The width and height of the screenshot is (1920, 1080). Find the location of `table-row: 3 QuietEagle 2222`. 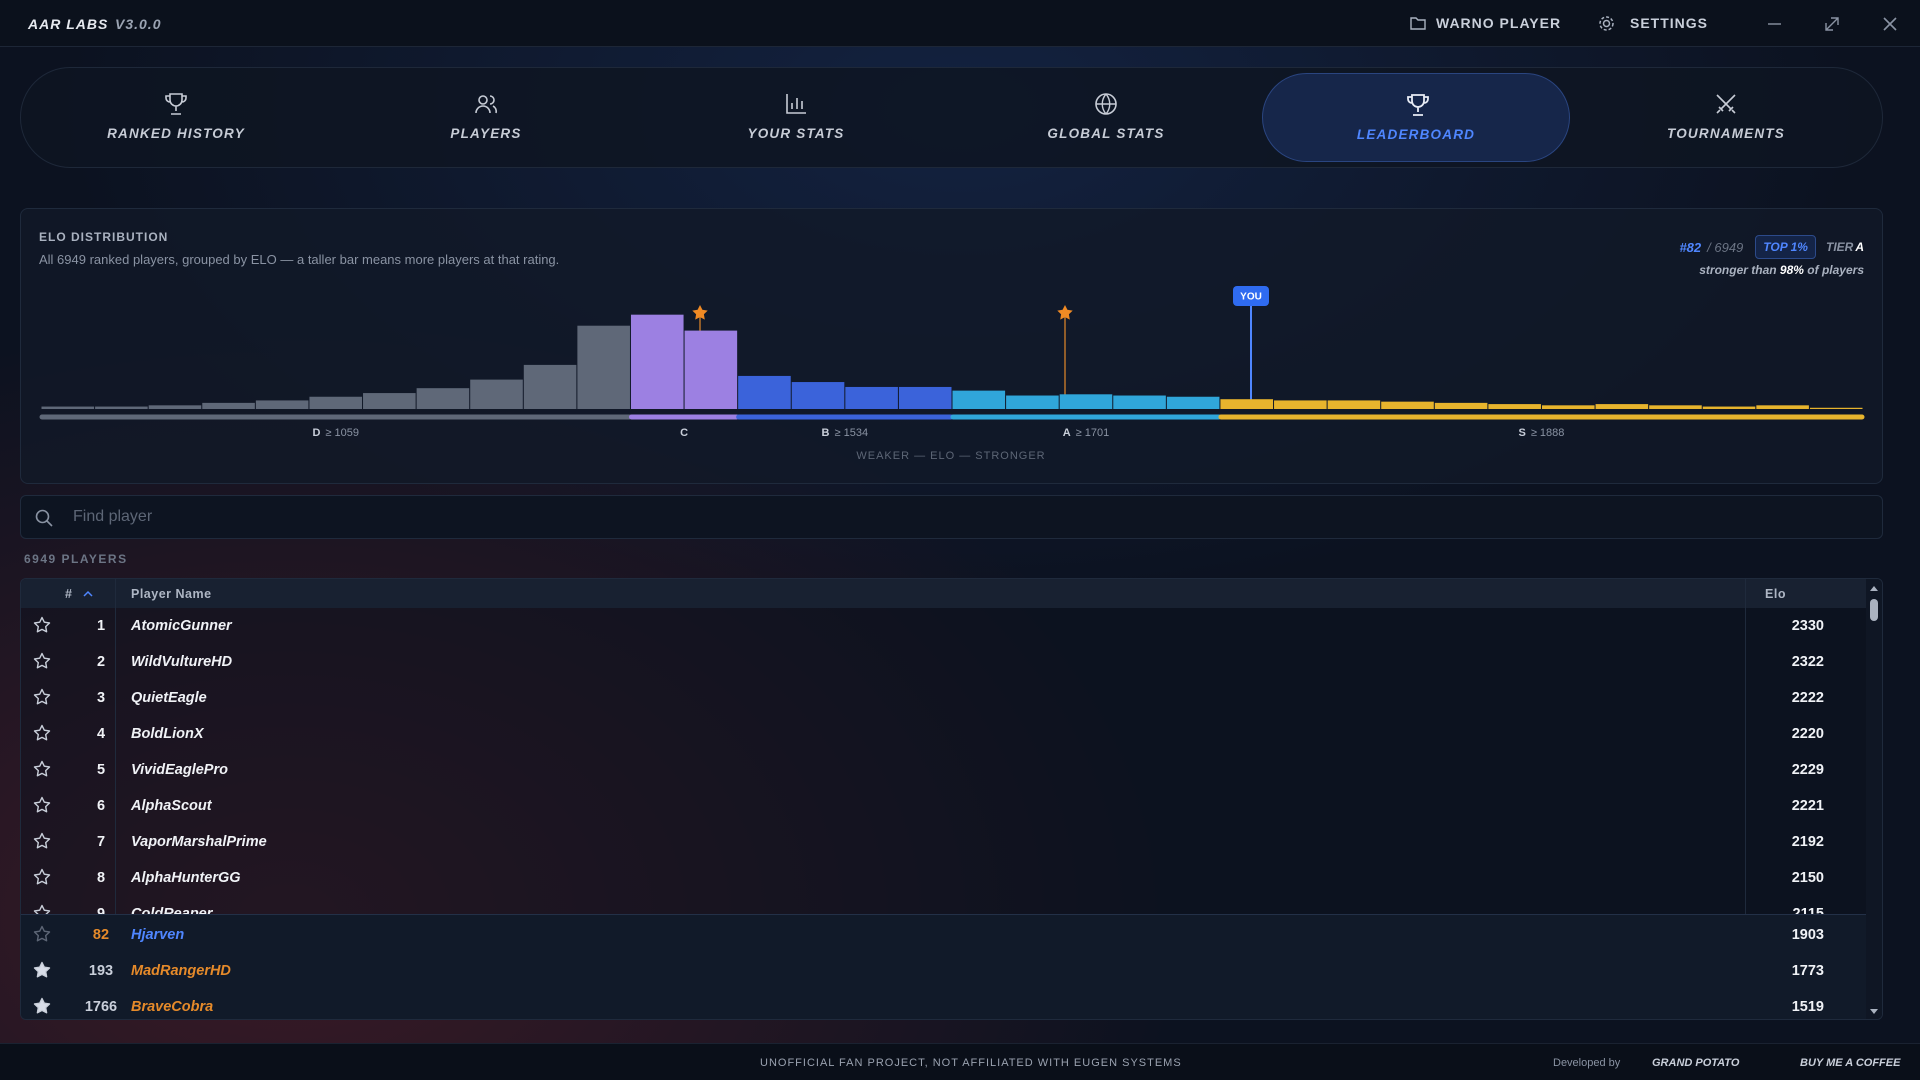

table-row: 3 QuietEagle 2222 is located at coordinates (943, 698).